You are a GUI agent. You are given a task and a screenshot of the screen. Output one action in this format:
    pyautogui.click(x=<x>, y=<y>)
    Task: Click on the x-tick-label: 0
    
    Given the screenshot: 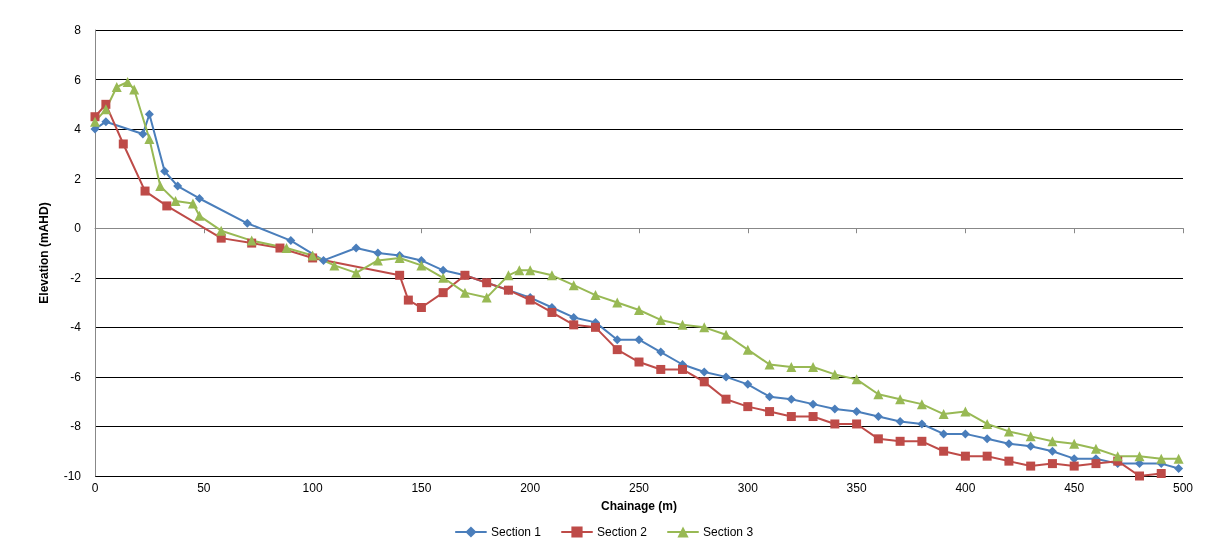 What is the action you would take?
    pyautogui.click(x=95, y=488)
    